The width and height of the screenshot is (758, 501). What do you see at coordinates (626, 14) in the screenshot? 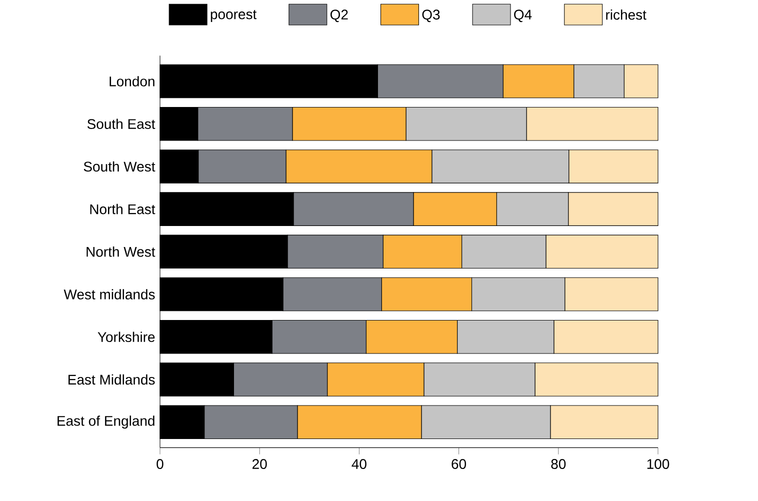
I see `legend-label: richest` at bounding box center [626, 14].